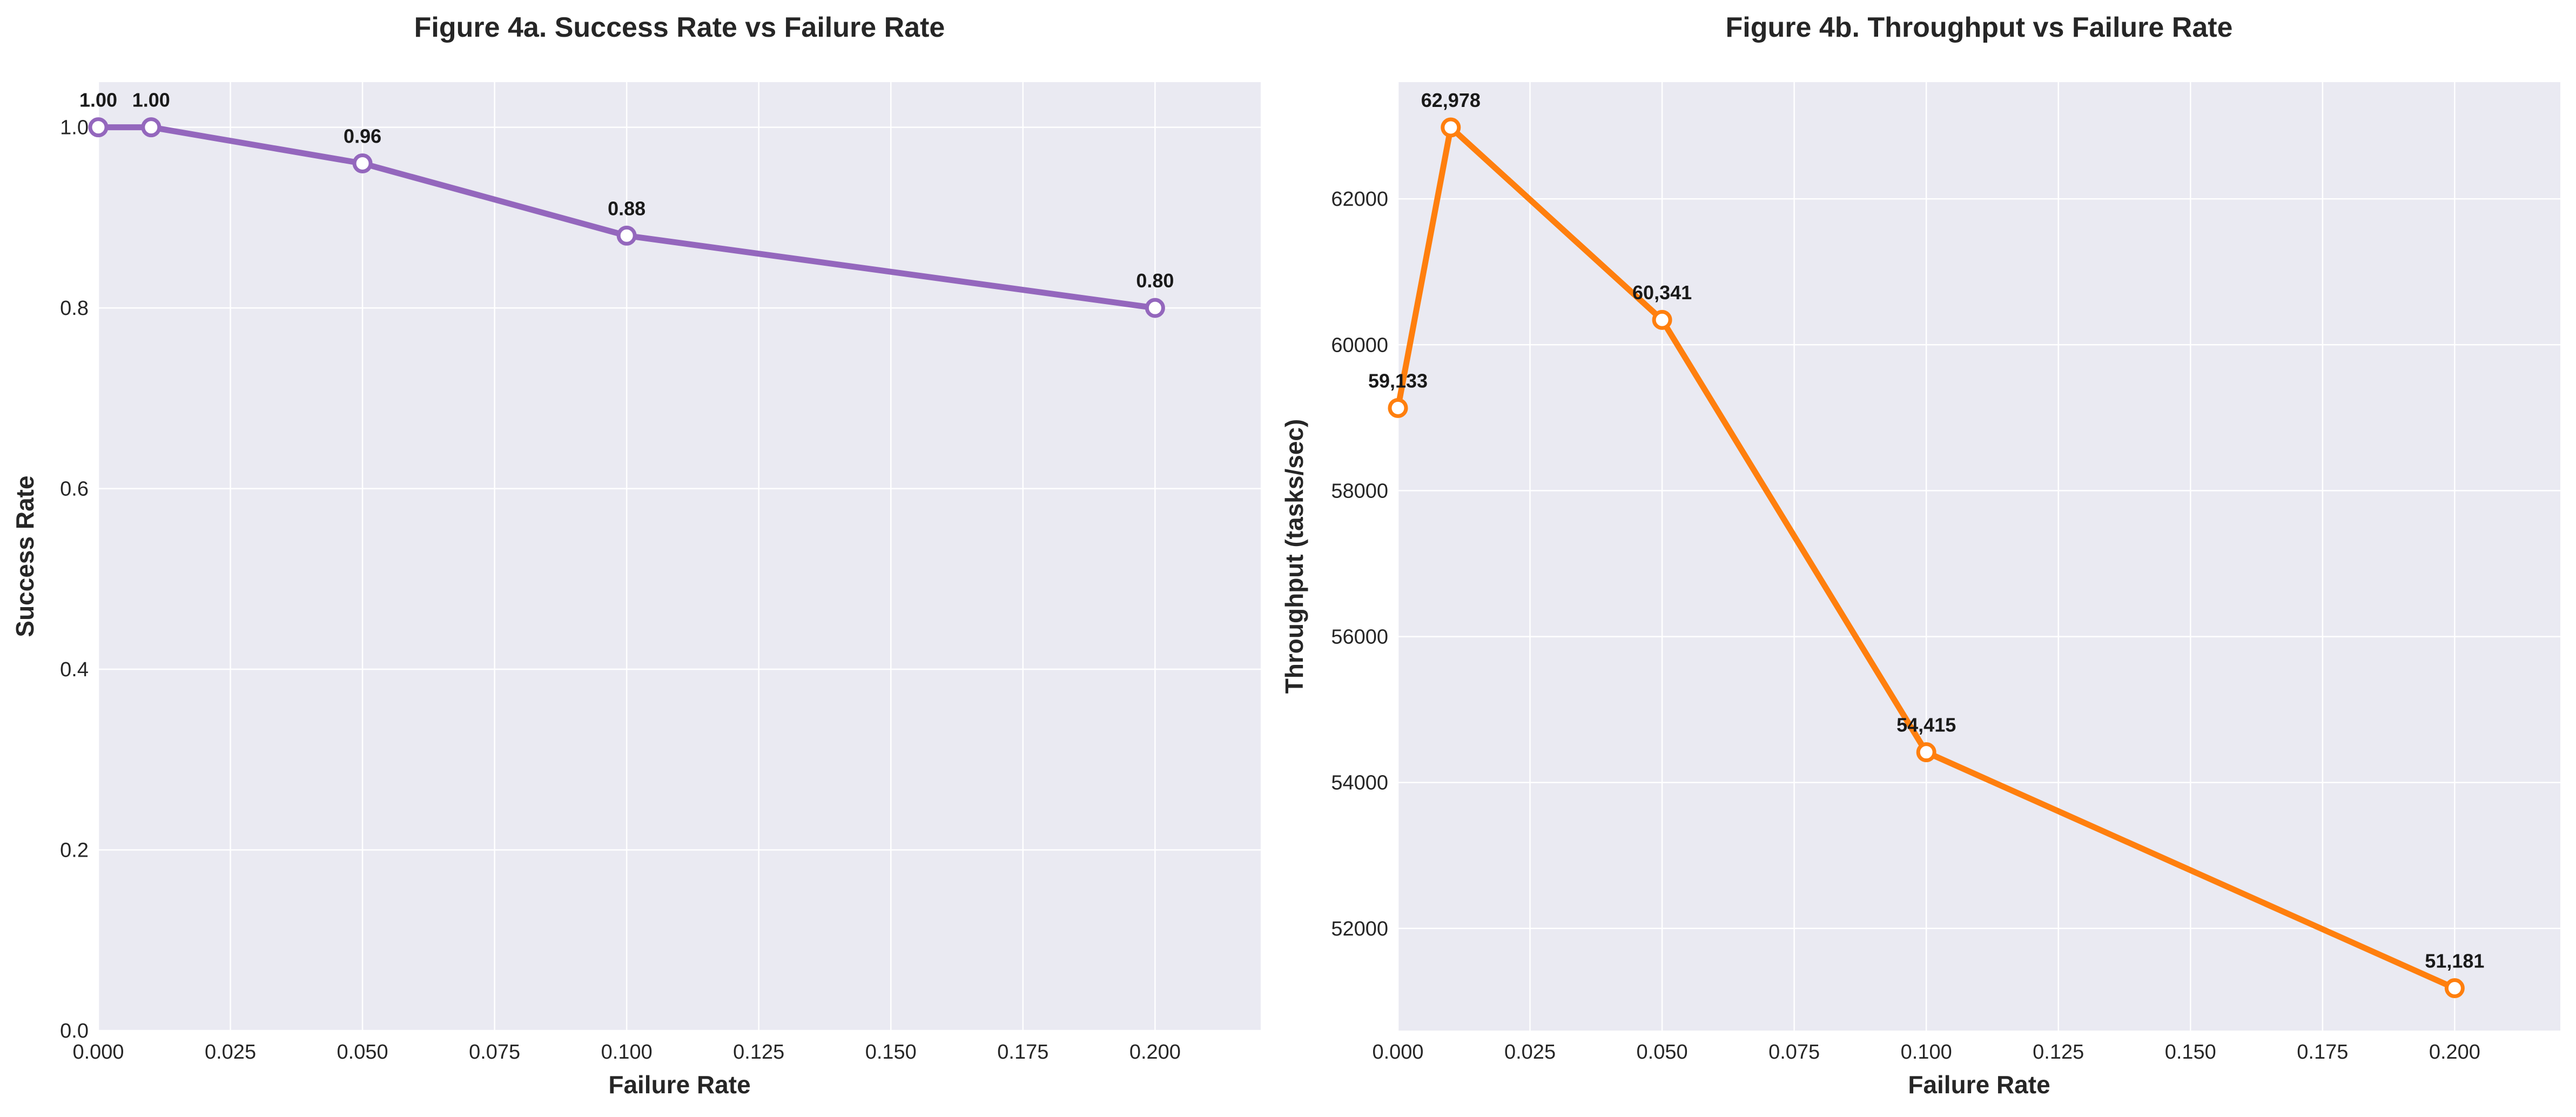 This screenshot has height=1117, width=2576. Describe the element at coordinates (1530, 1052) in the screenshot. I see `chart-4b-x-tick-label: 0.025` at that location.